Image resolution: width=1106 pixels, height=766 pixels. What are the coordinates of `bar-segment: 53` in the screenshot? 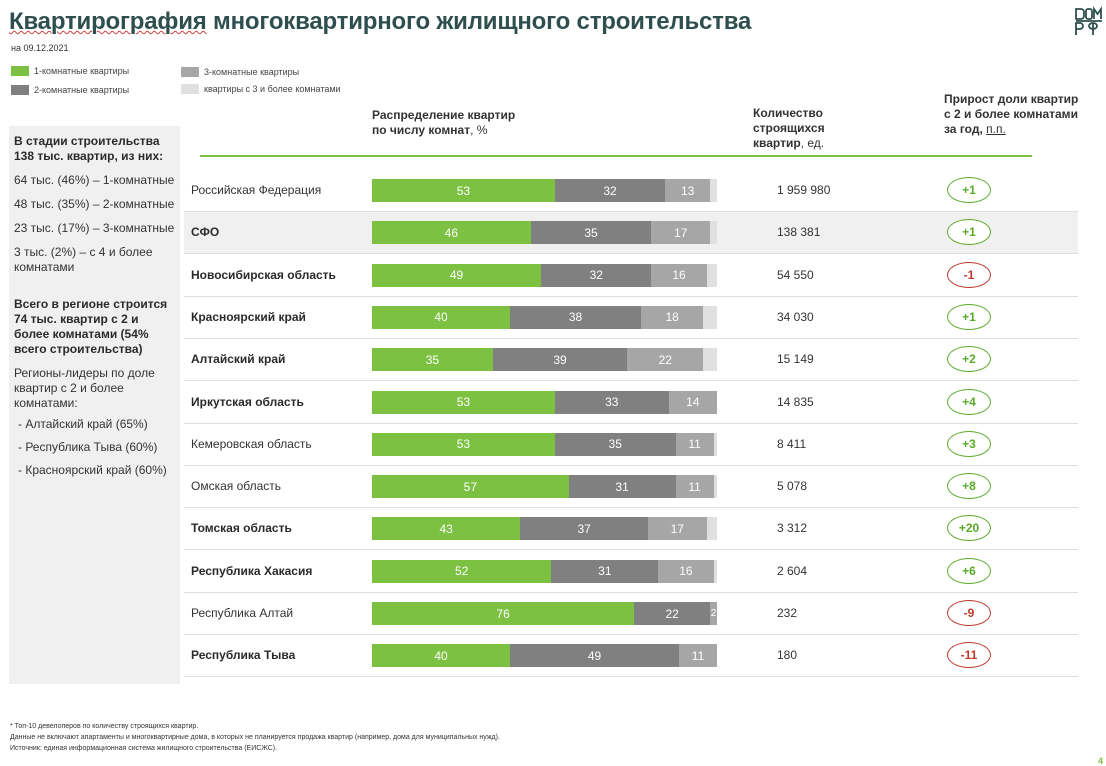 It's located at (463, 190).